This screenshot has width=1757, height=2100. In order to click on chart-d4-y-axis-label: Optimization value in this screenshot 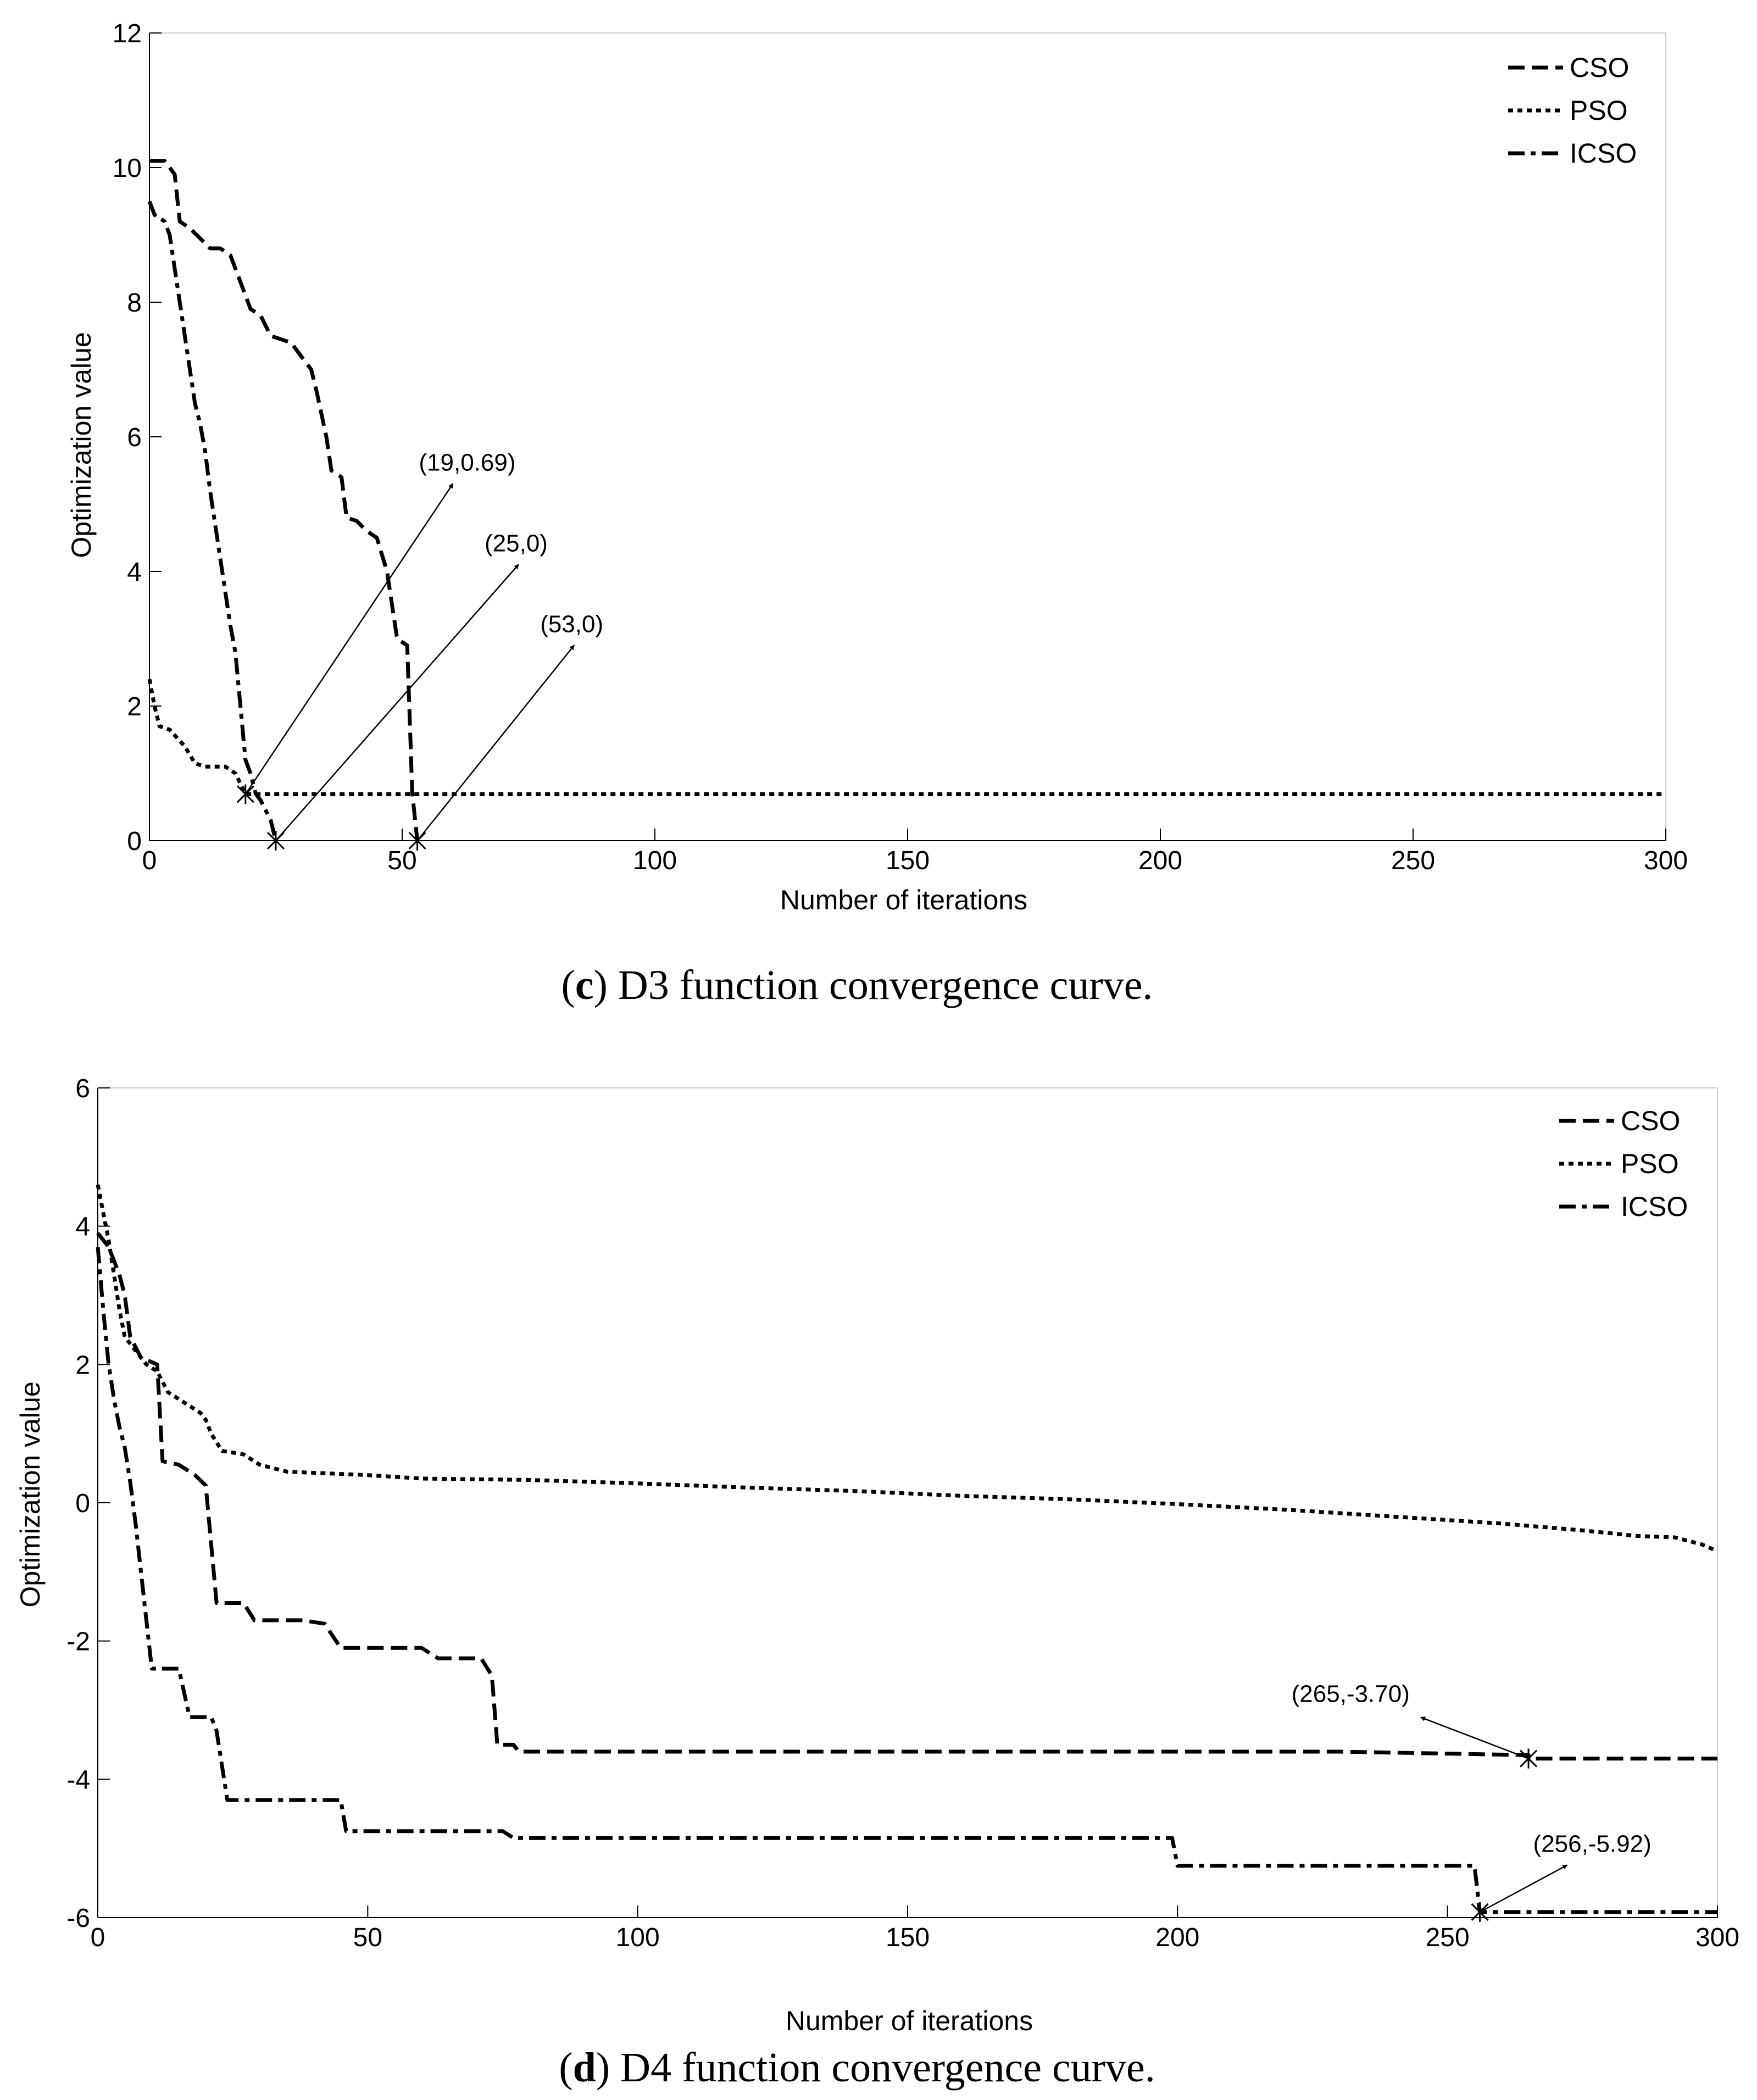, I will do `click(30, 1494)`.